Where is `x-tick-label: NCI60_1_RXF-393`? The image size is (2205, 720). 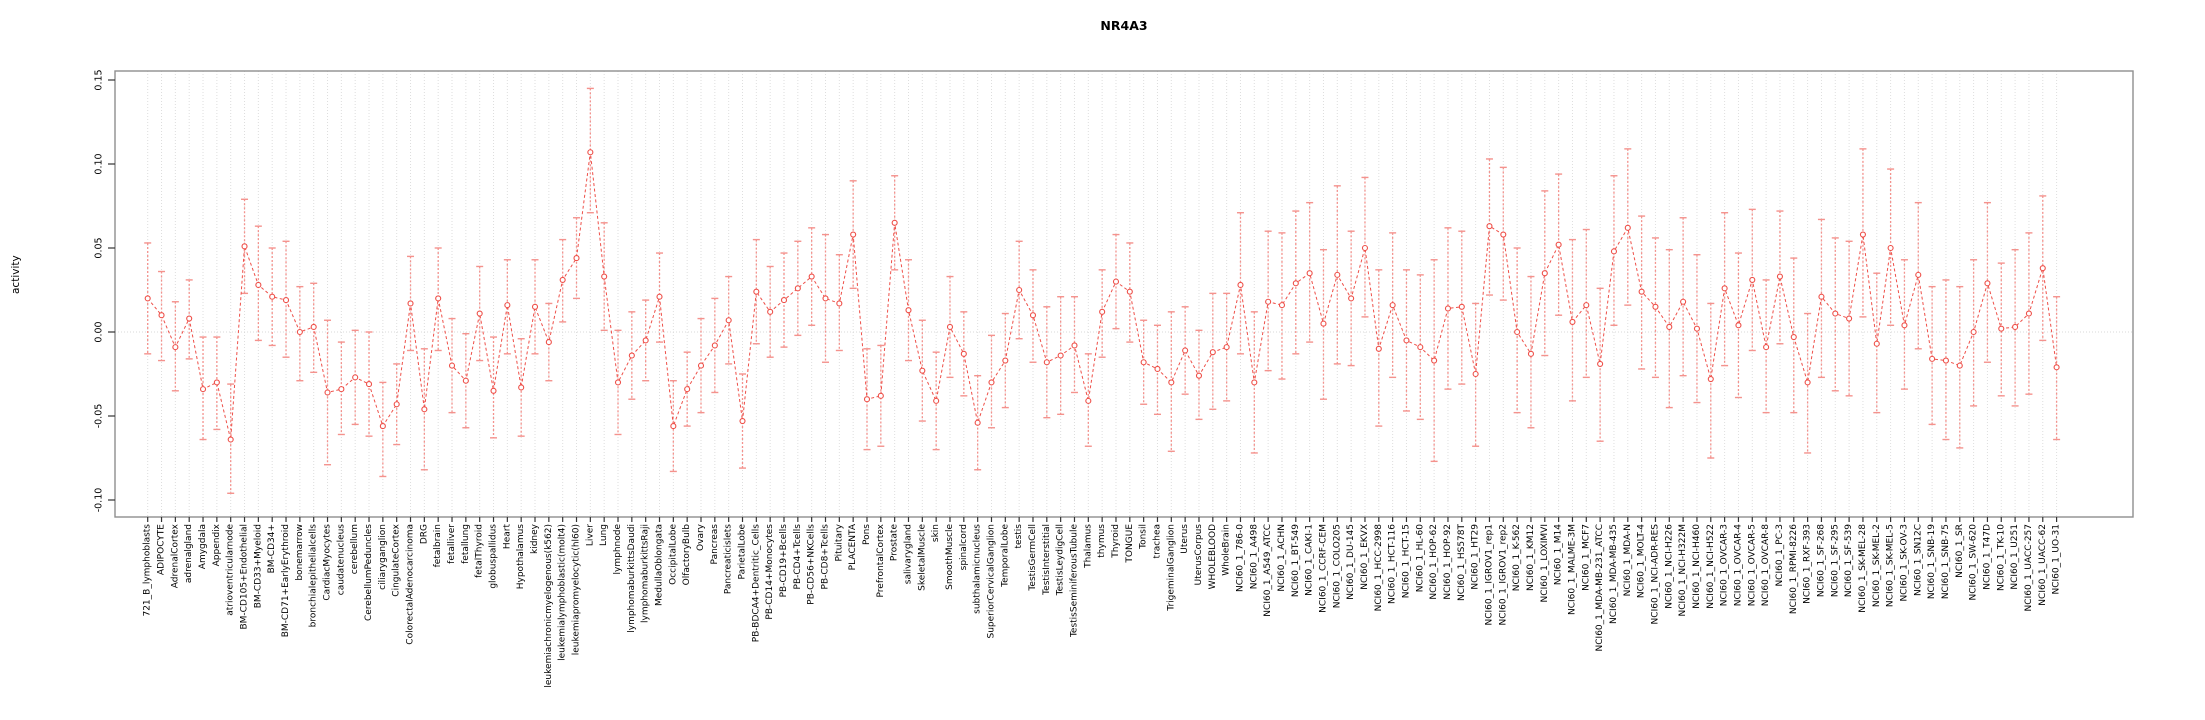
x-tick-label: NCI60_1_RXF-393 is located at coordinates (1808, 564).